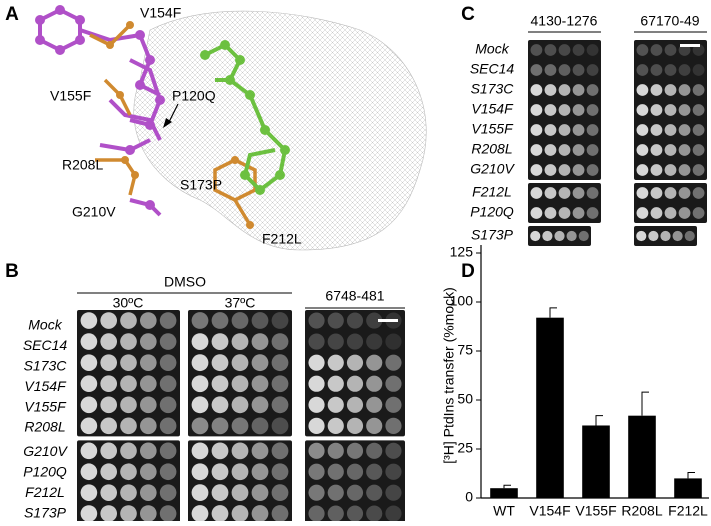 The width and height of the screenshot is (711, 526). I want to click on strain-label: V154F, so click(45, 386).